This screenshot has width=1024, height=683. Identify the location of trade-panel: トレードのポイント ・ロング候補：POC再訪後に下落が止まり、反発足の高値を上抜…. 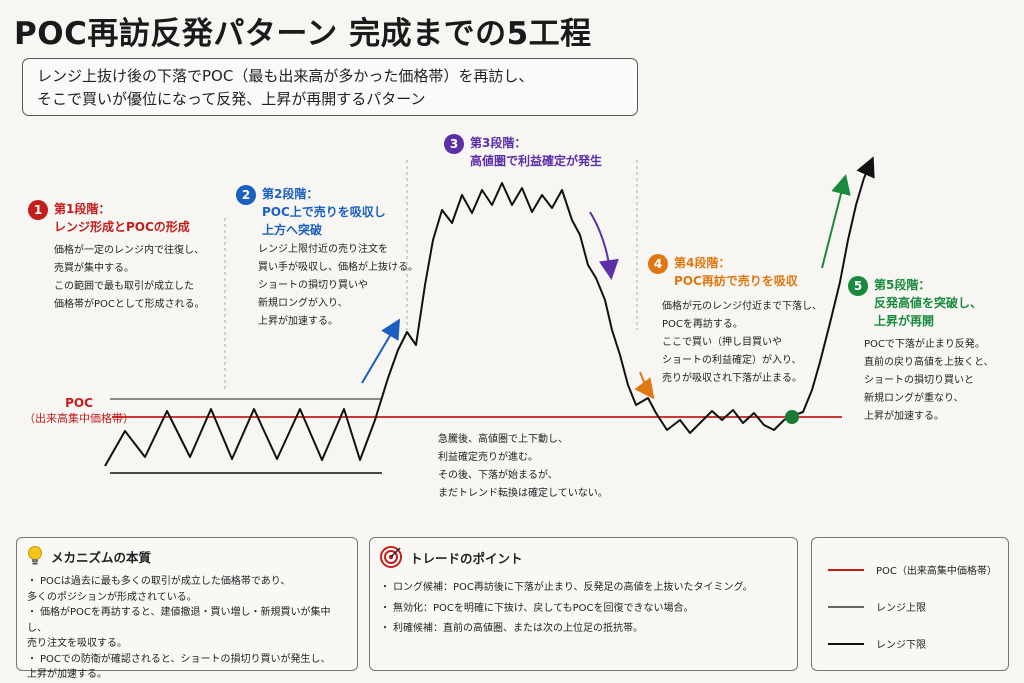
(583, 604).